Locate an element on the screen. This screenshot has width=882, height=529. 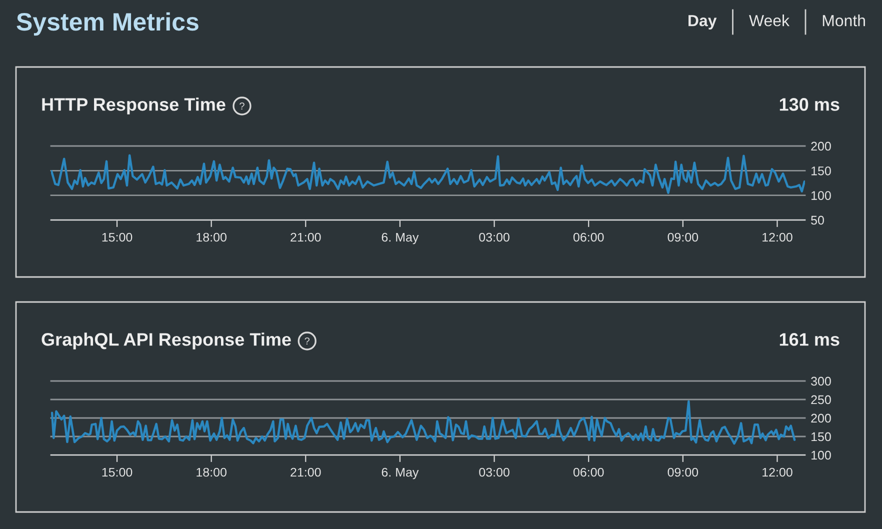
y-tick-label: 50 is located at coordinates (817, 220).